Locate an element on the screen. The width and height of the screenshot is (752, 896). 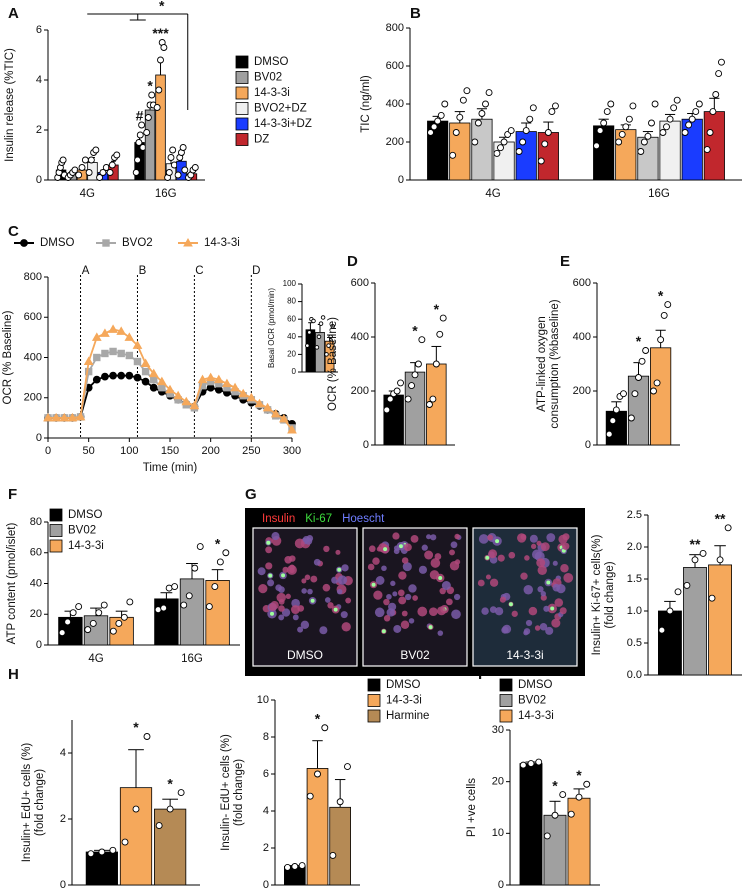
bracket-label: * is located at coordinates (162, 7).